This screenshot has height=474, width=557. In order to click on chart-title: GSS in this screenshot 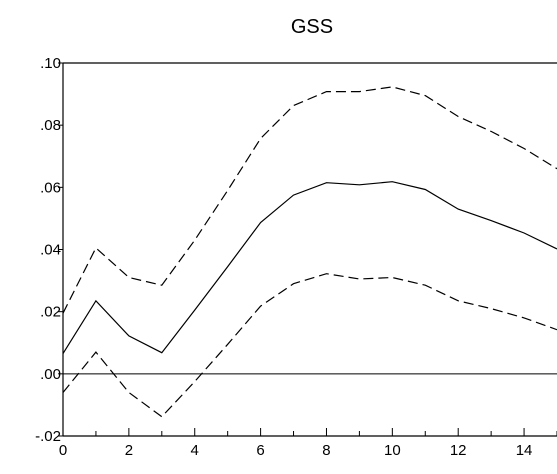, I will do `click(312, 27)`.